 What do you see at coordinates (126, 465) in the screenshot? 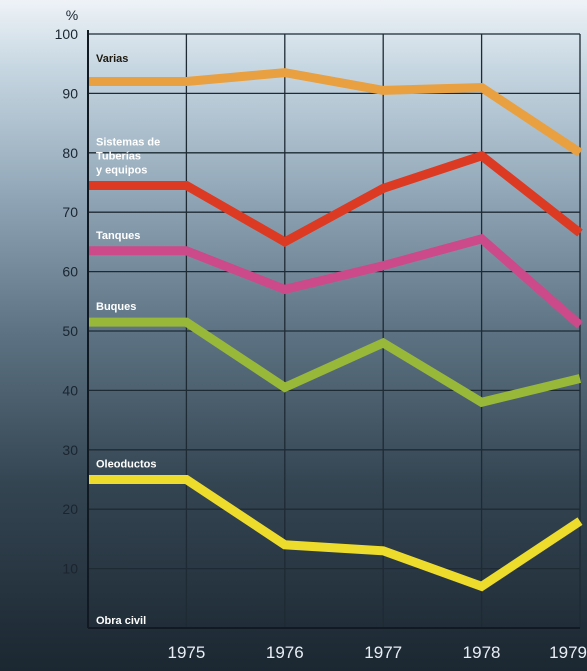
I see `series-label: Oleoductos` at bounding box center [126, 465].